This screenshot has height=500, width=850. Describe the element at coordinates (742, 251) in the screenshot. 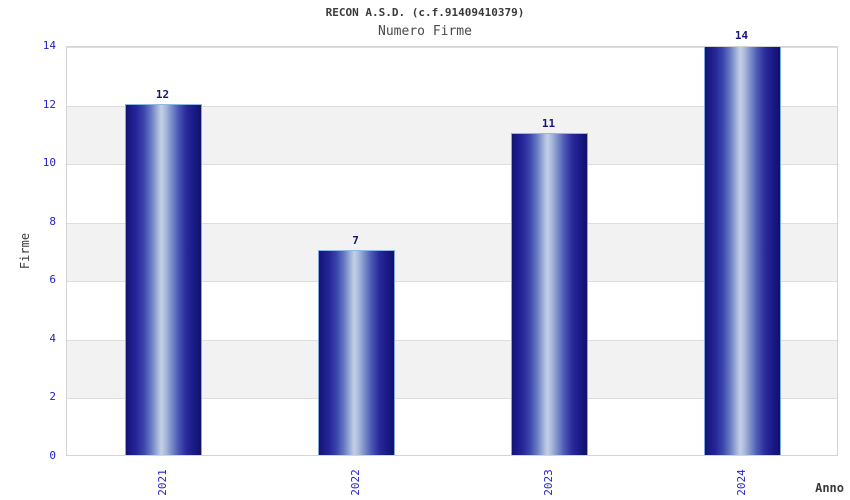

I see `bar-2024` at that location.